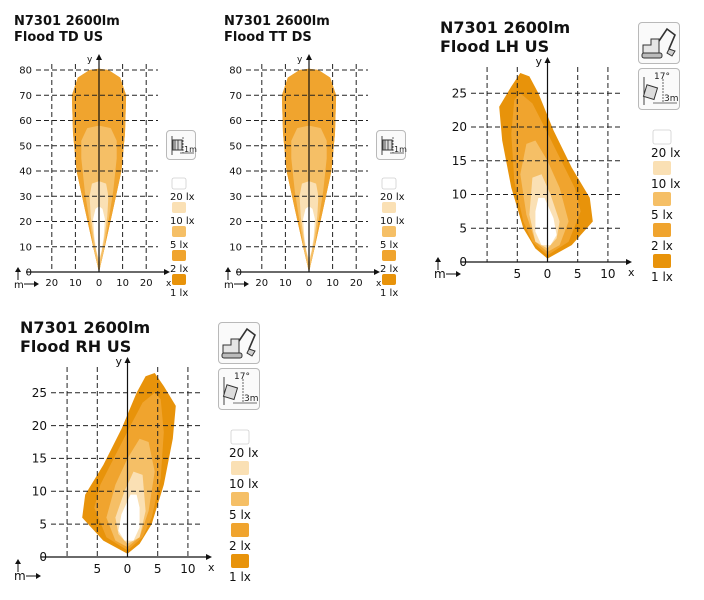 This screenshot has height=600, width=704. Describe the element at coordinates (179, 183) in the screenshot. I see `legend-swatch-20lx` at that location.